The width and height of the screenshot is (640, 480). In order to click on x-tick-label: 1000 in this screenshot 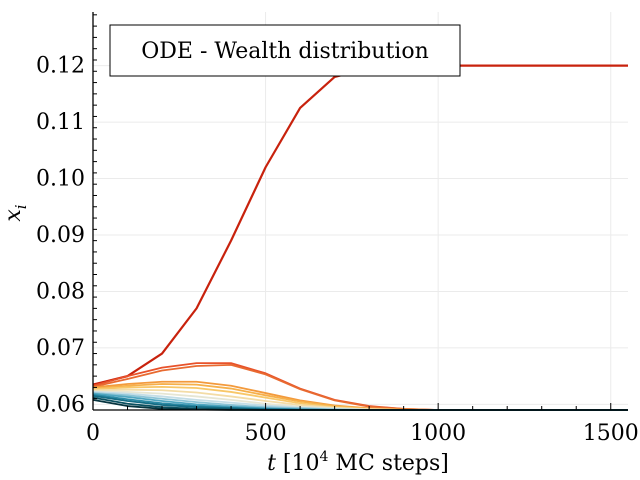, I will do `click(438, 433)`.